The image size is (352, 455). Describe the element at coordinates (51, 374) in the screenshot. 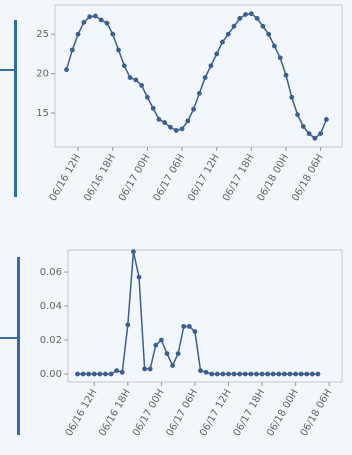

I see `y-tick-label: 0.00` at that location.